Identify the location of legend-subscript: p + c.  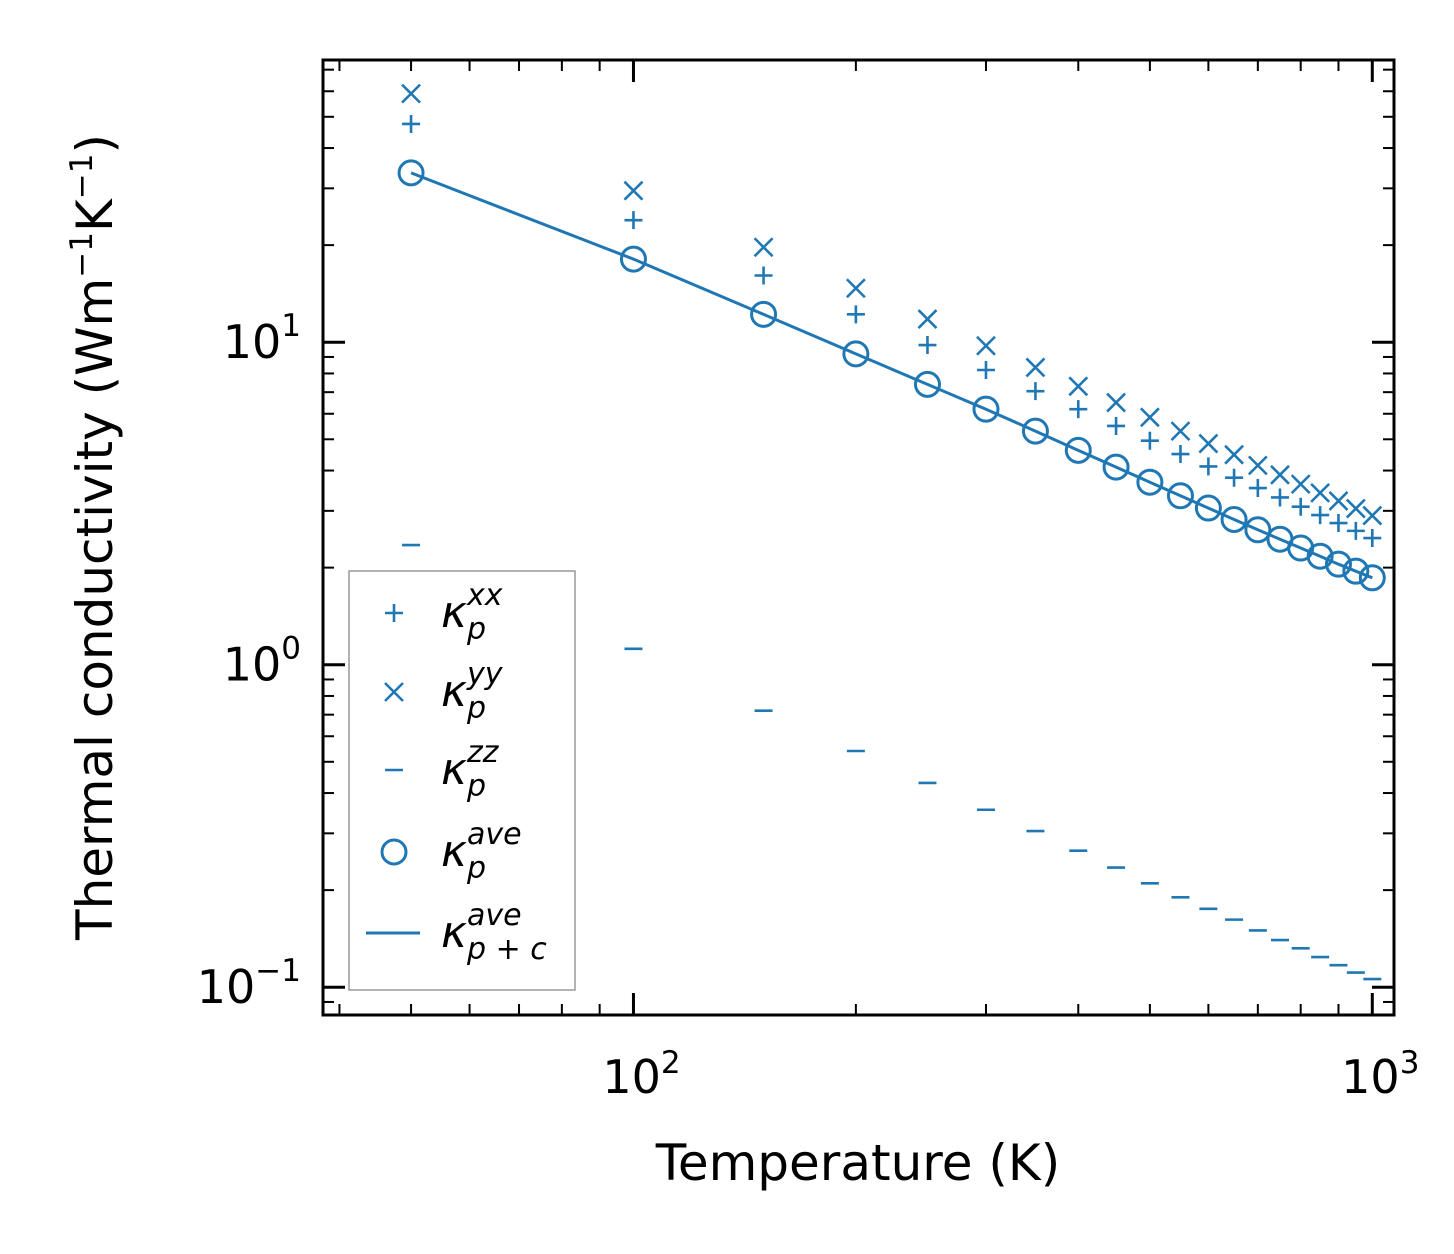
(506, 949).